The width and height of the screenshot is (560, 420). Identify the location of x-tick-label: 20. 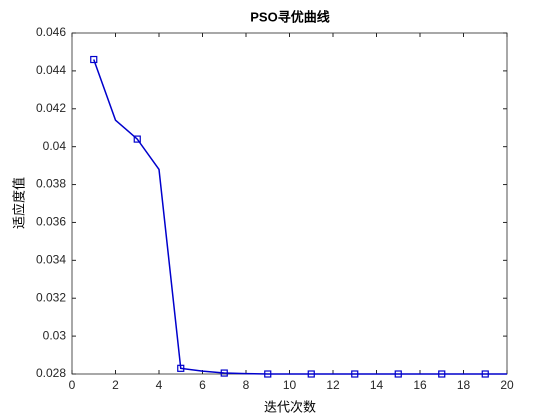
(507, 385).